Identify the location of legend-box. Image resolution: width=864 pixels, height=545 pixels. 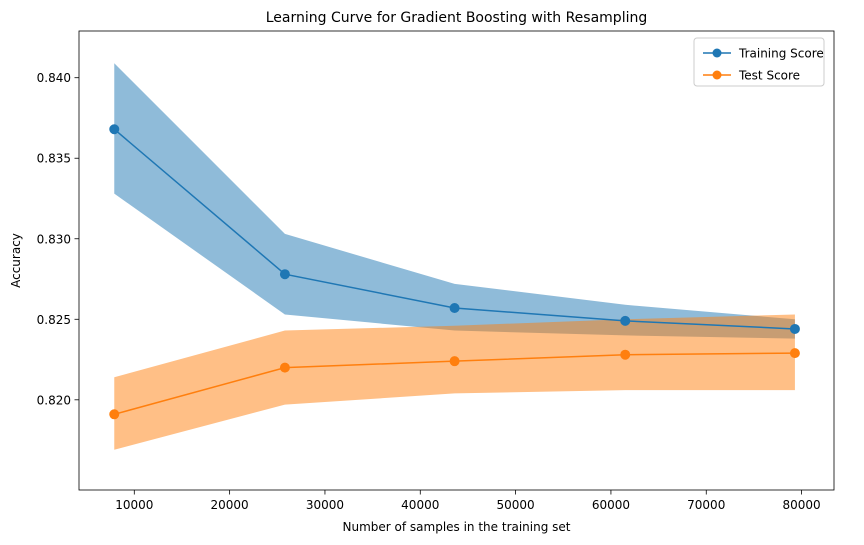
(759, 62).